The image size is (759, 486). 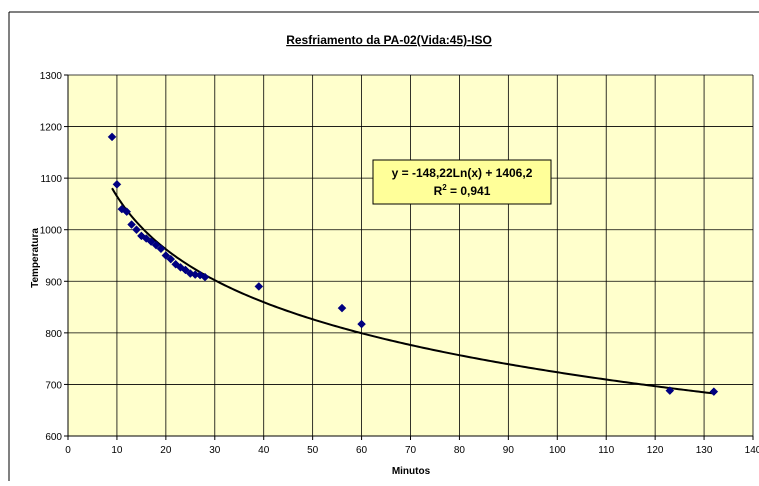 I want to click on y-tick-label: 1300, so click(x=51, y=76).